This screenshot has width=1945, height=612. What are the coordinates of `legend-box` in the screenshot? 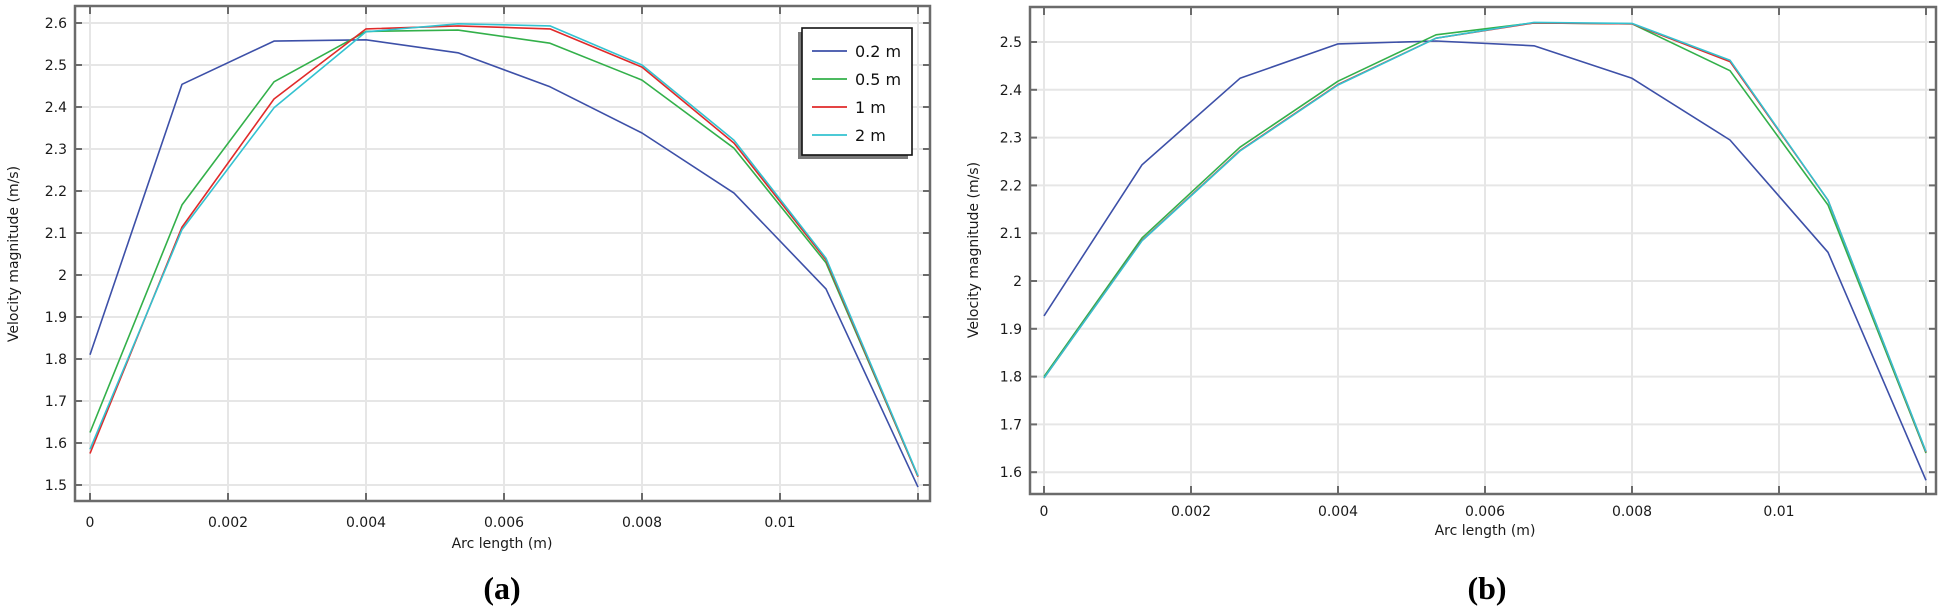 It's located at (857, 91).